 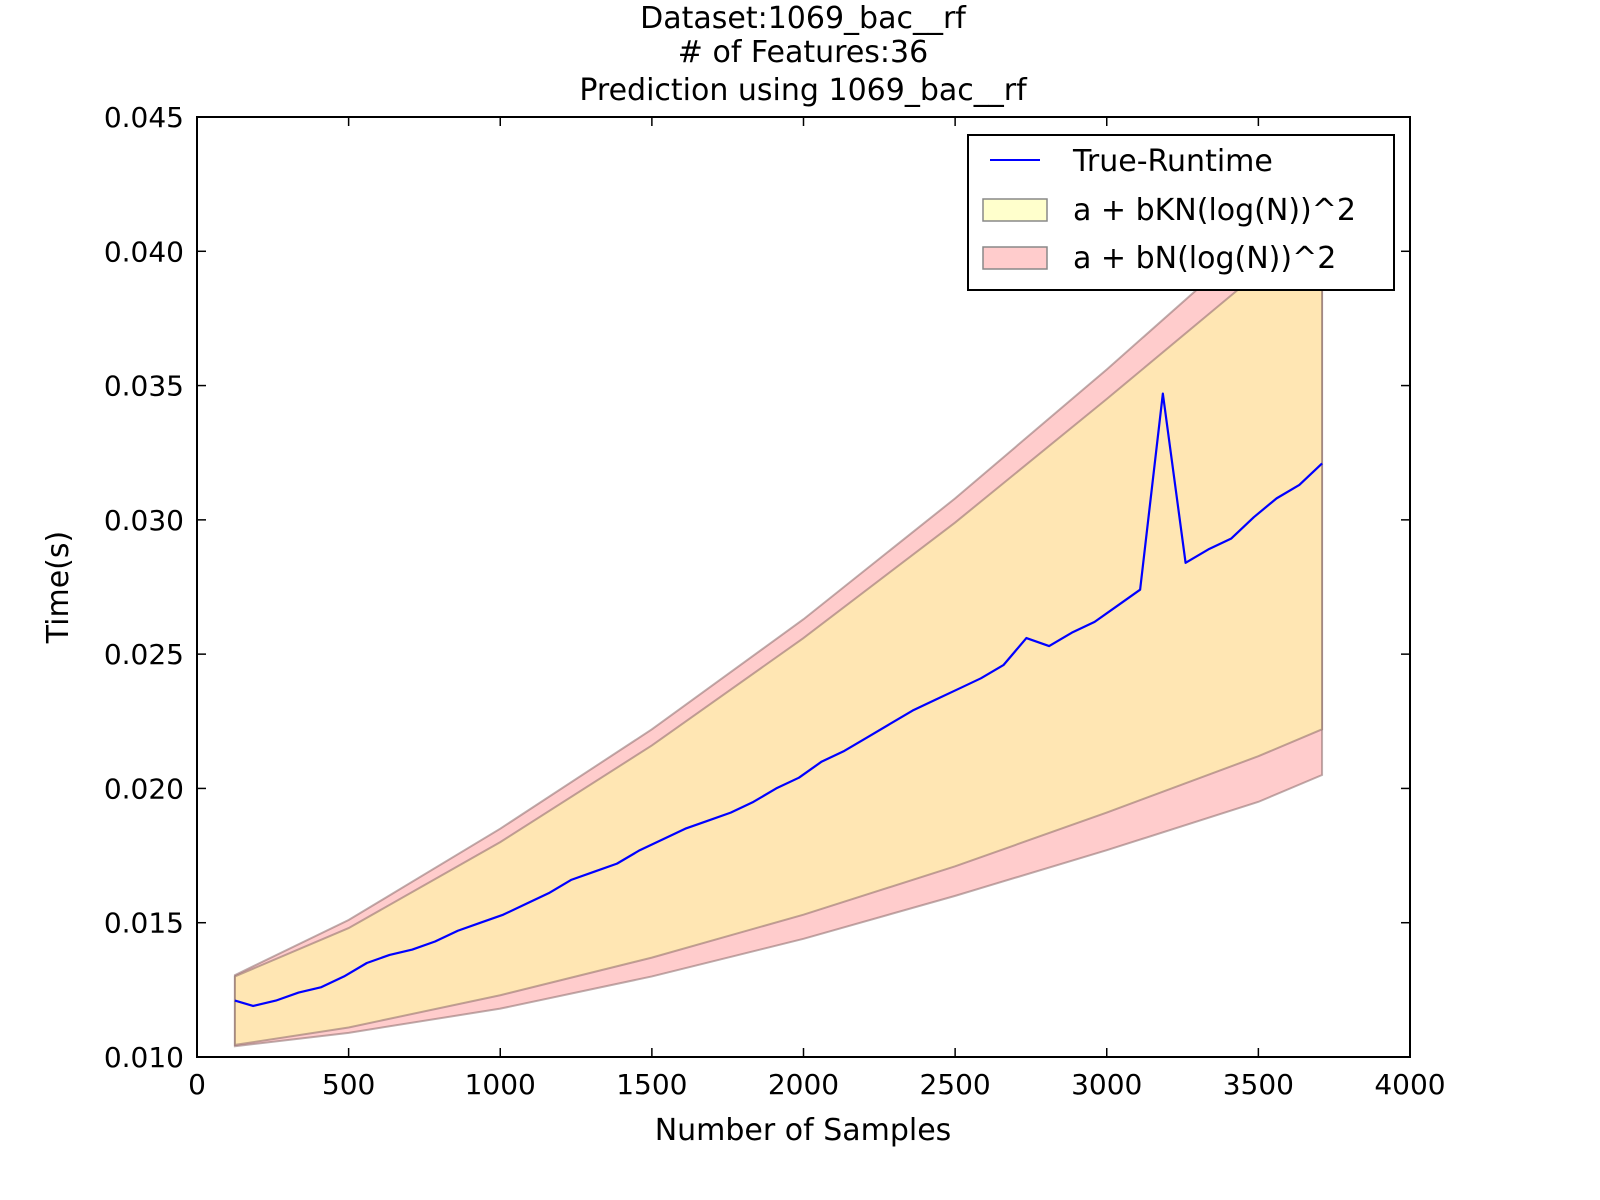 I want to click on title-line-3: Prediction using 1069_bac__rf, so click(x=803, y=90).